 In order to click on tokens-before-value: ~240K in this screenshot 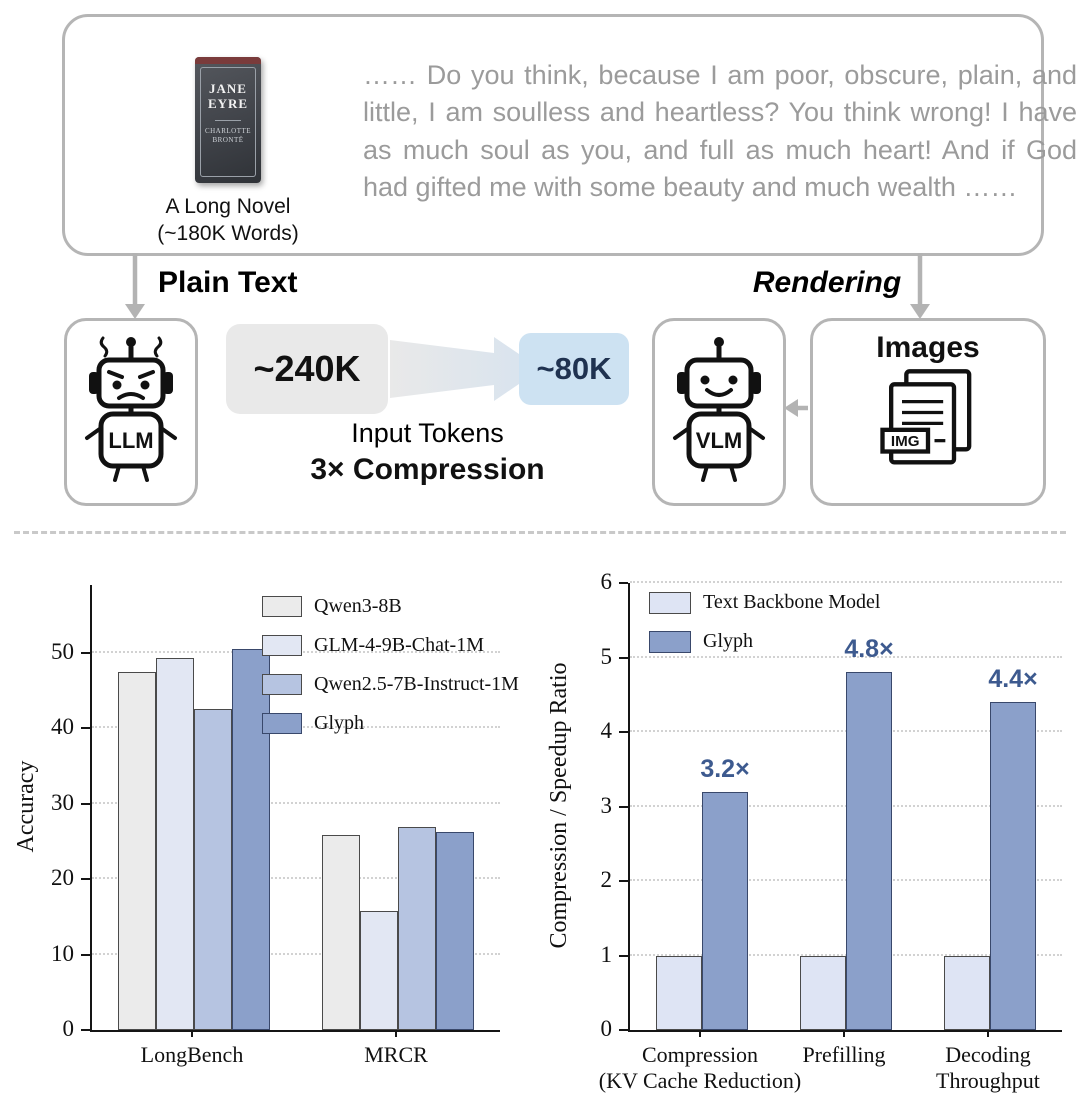, I will do `click(307, 368)`.